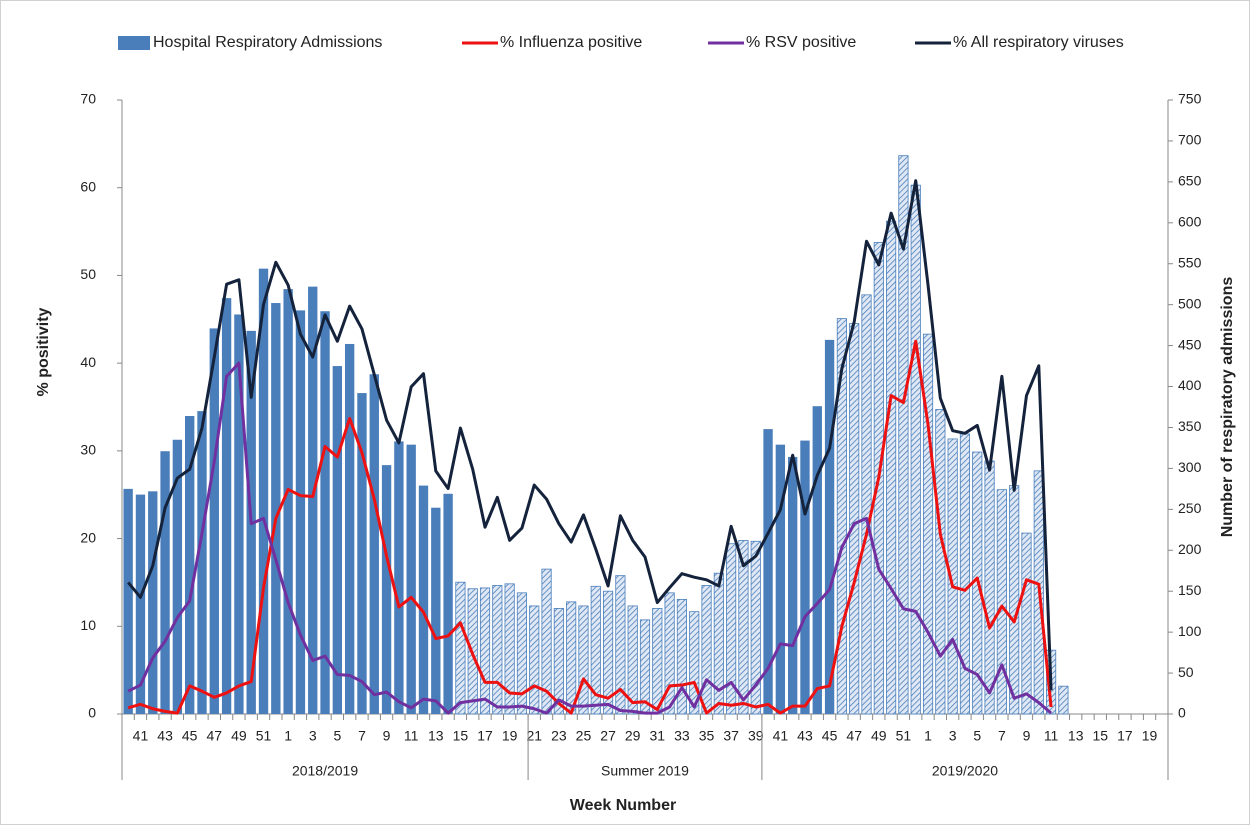 This screenshot has width=1250, height=825. I want to click on group-label: 2018/2019, so click(325, 771).